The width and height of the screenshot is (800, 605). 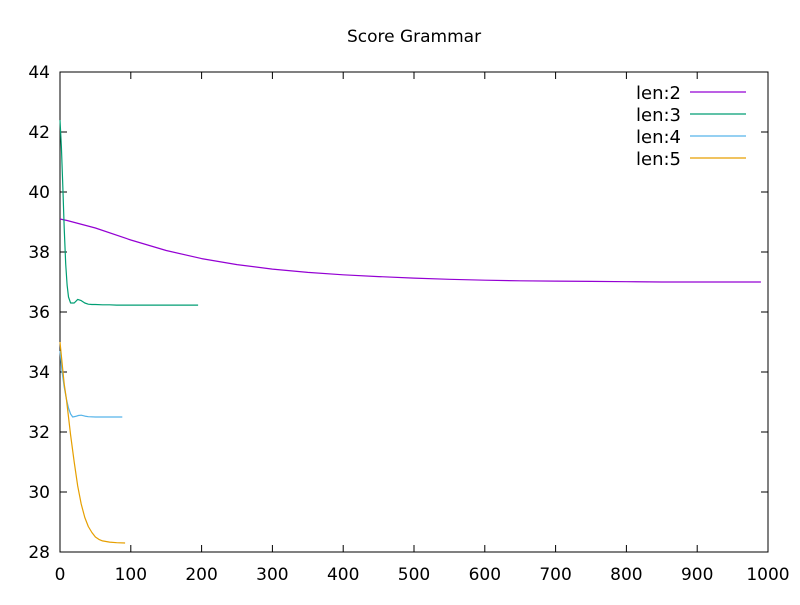 What do you see at coordinates (272, 575) in the screenshot?
I see `x-tick-label: 300` at bounding box center [272, 575].